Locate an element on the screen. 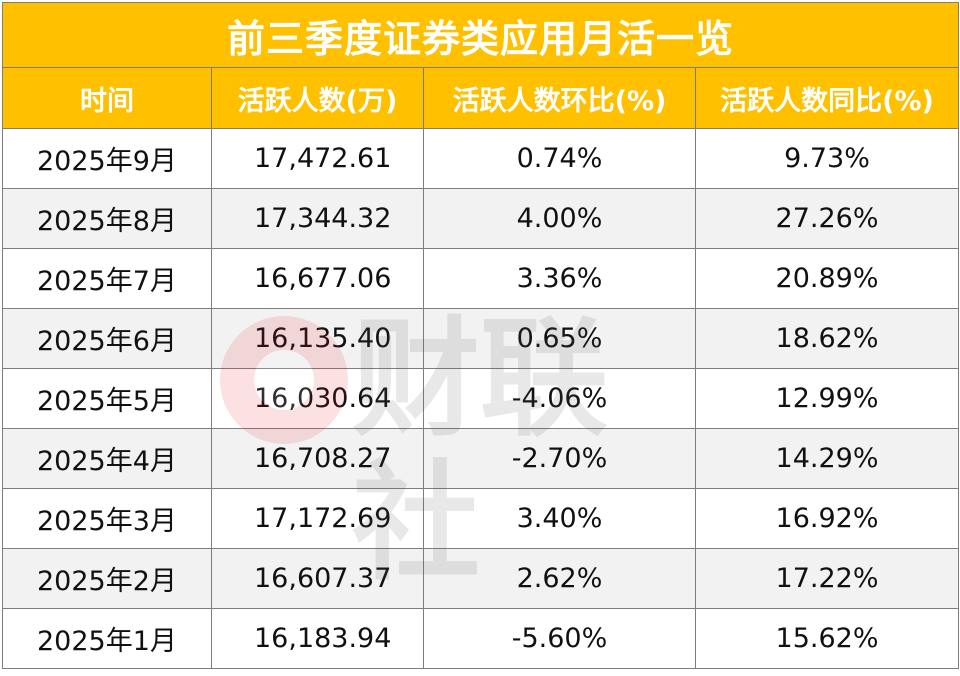  cell-yoy: 14.29% is located at coordinates (827, 458).